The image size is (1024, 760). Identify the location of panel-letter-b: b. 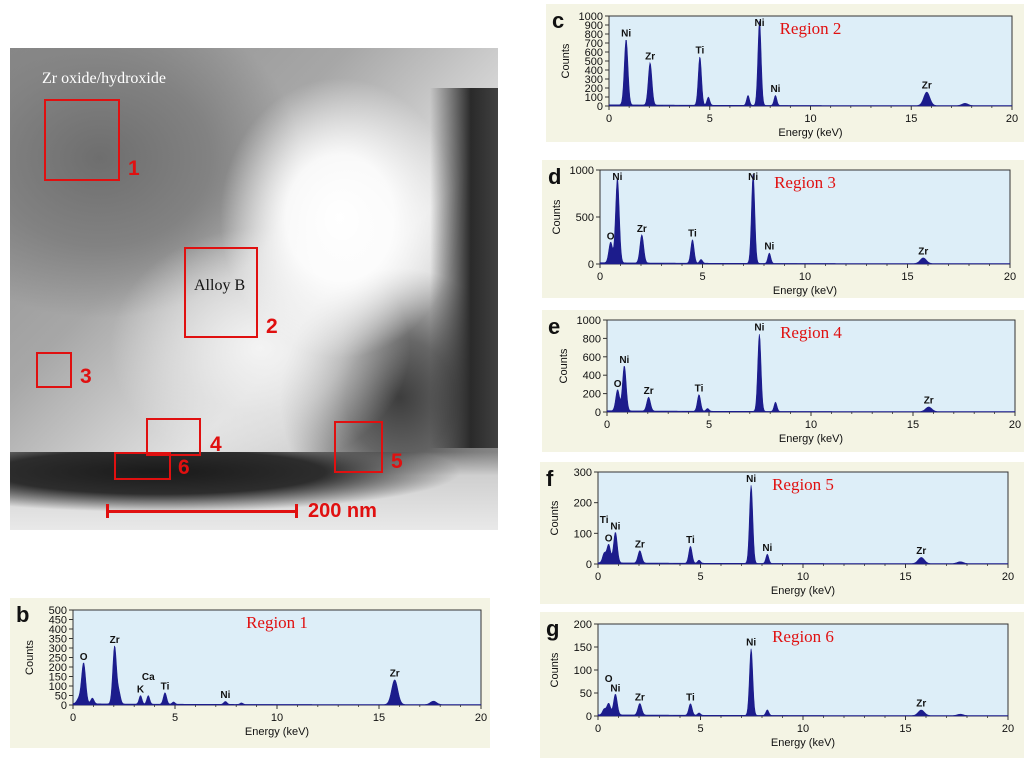
(22, 614).